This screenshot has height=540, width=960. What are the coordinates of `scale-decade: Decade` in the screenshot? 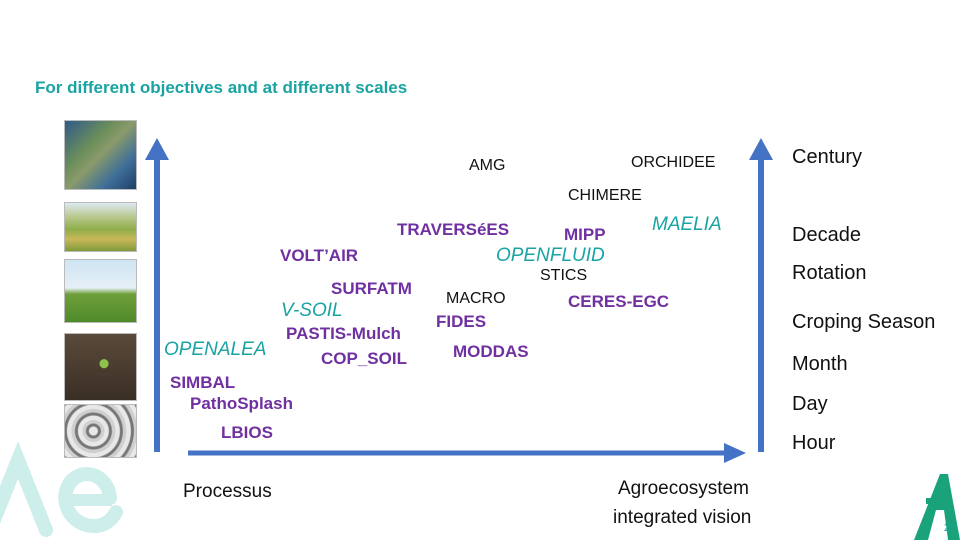 It's located at (826, 235).